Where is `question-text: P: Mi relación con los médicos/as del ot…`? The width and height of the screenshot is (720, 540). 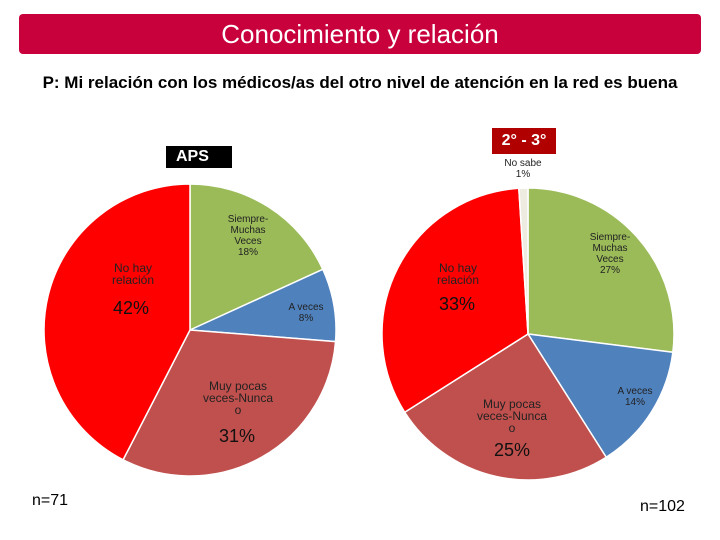
question-text: P: Mi relación con los médicos/as del ot… is located at coordinates (360, 82).